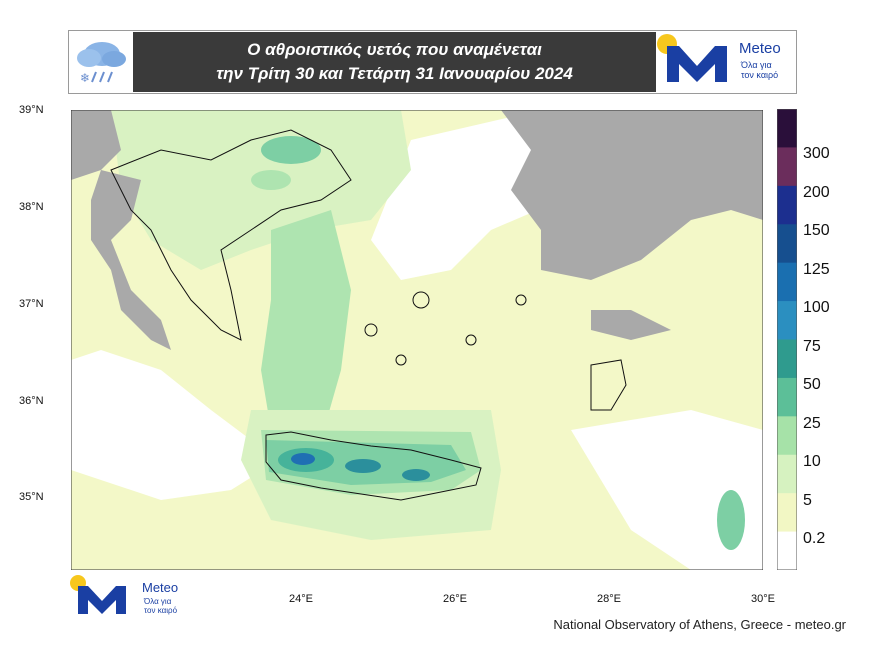 This screenshot has height=653, width=880. What do you see at coordinates (608, 385) in the screenshot?
I see `rhodes-outline` at bounding box center [608, 385].